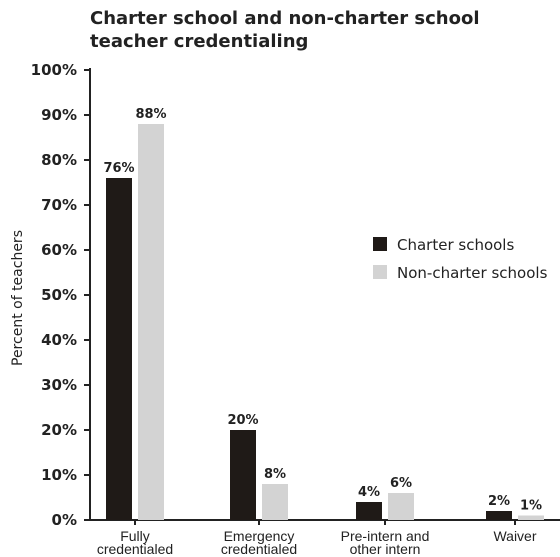  I want to click on legend-label-non-charter: Non-charter schools, so click(472, 273).